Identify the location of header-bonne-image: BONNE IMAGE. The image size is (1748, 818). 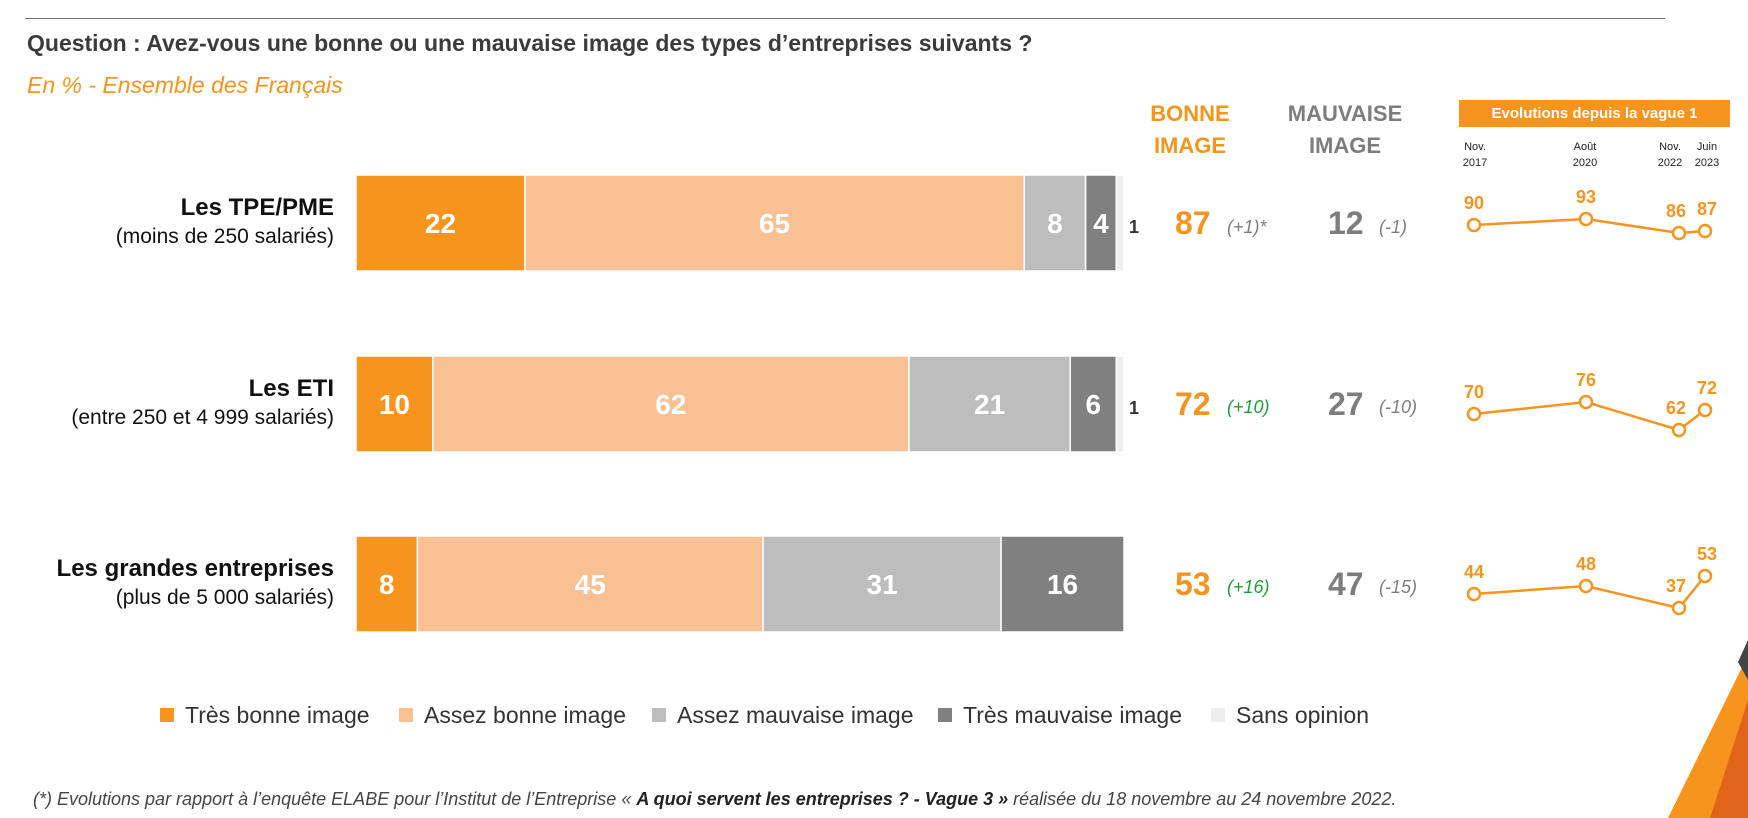
(1190, 130).